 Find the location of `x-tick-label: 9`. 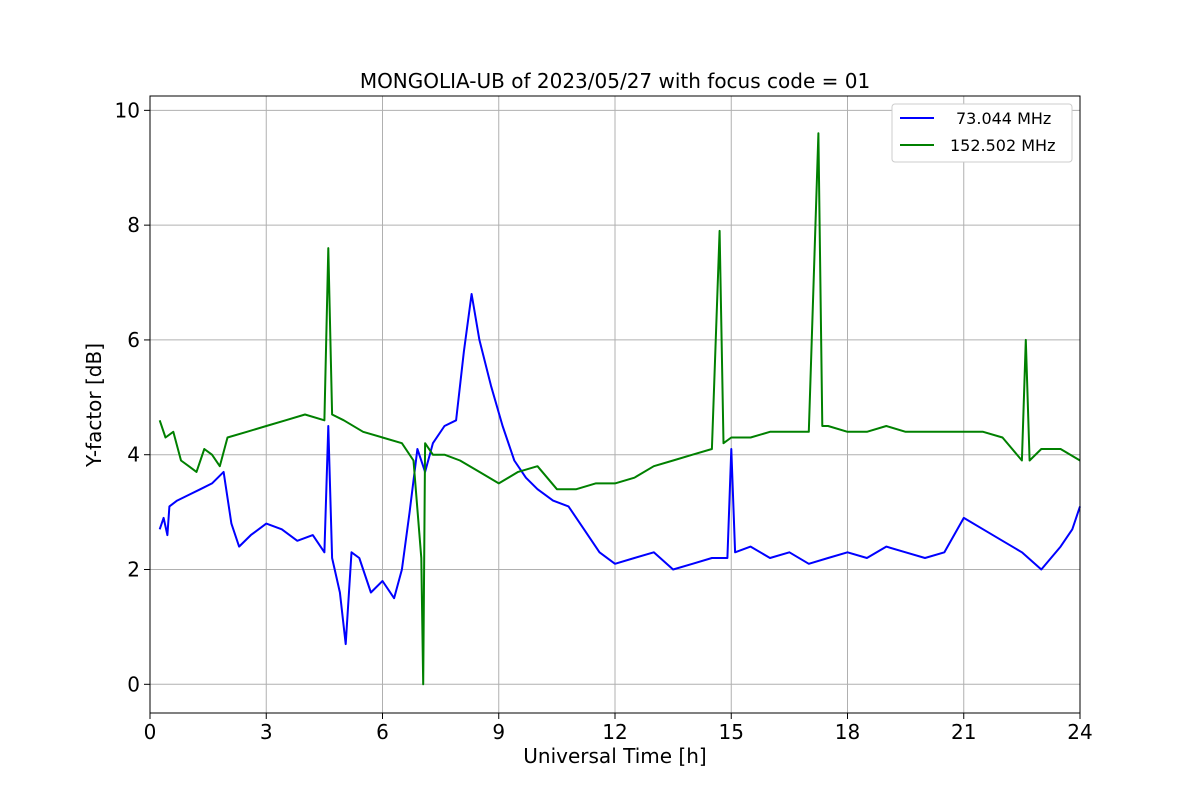

x-tick-label: 9 is located at coordinates (498, 732).